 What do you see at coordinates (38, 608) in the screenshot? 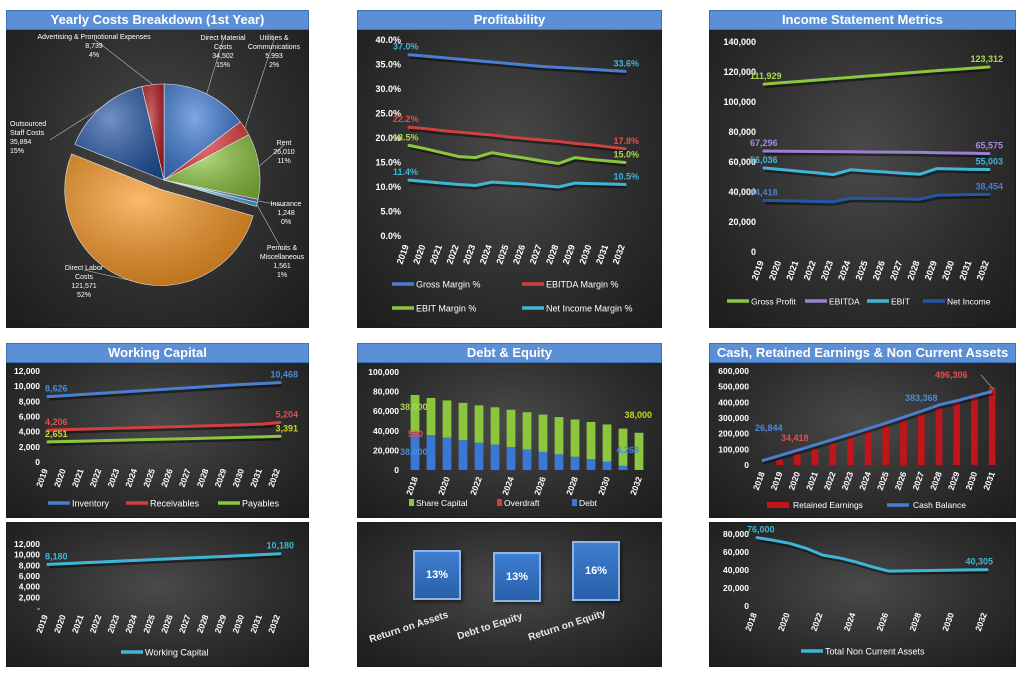
I see `y-tick-label: -` at bounding box center [38, 608].